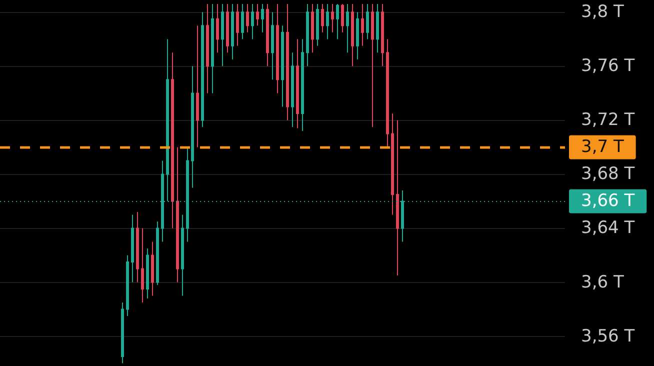  What do you see at coordinates (602, 147) in the screenshot?
I see `ref-line-label: 3,7 T` at bounding box center [602, 147].